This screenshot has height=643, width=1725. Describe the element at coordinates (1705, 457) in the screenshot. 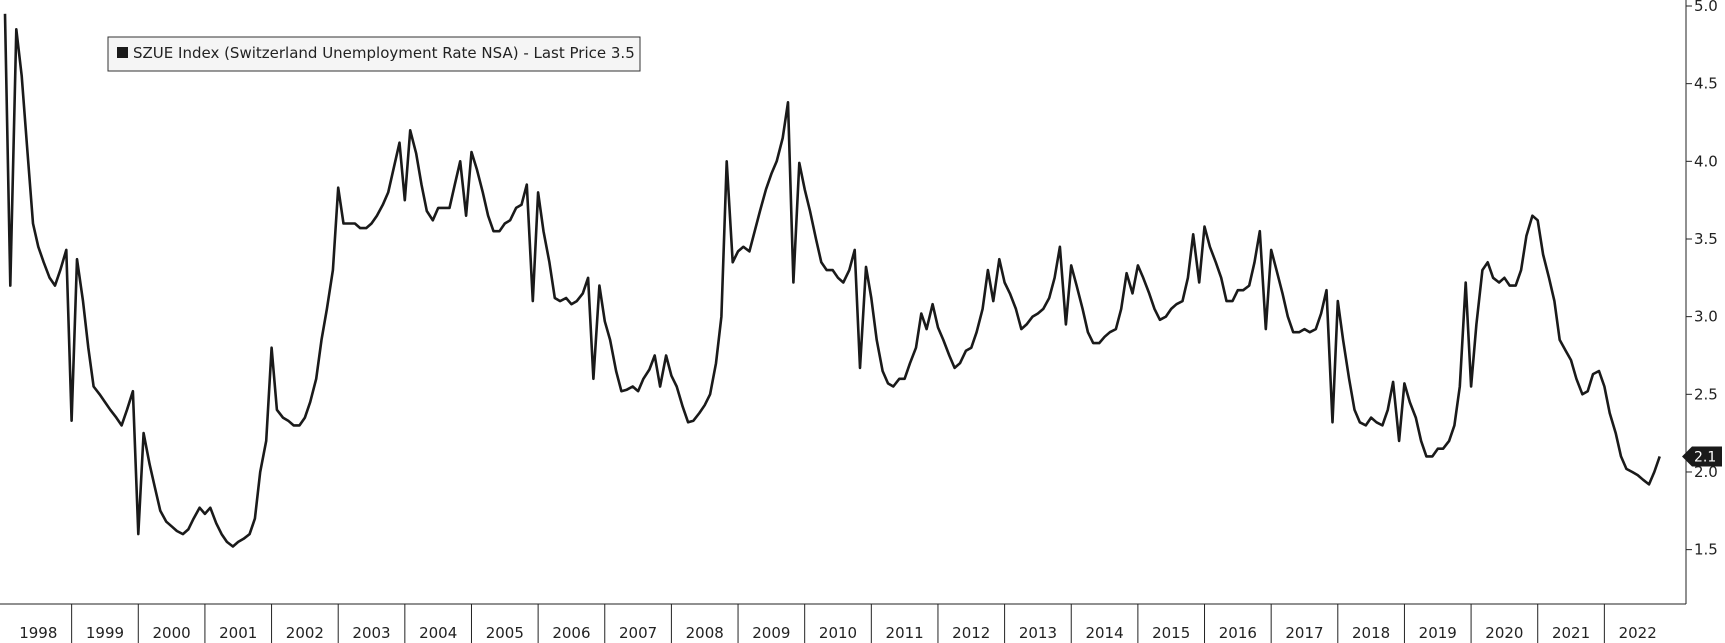

I see `last-value-label: 2.1` at that location.